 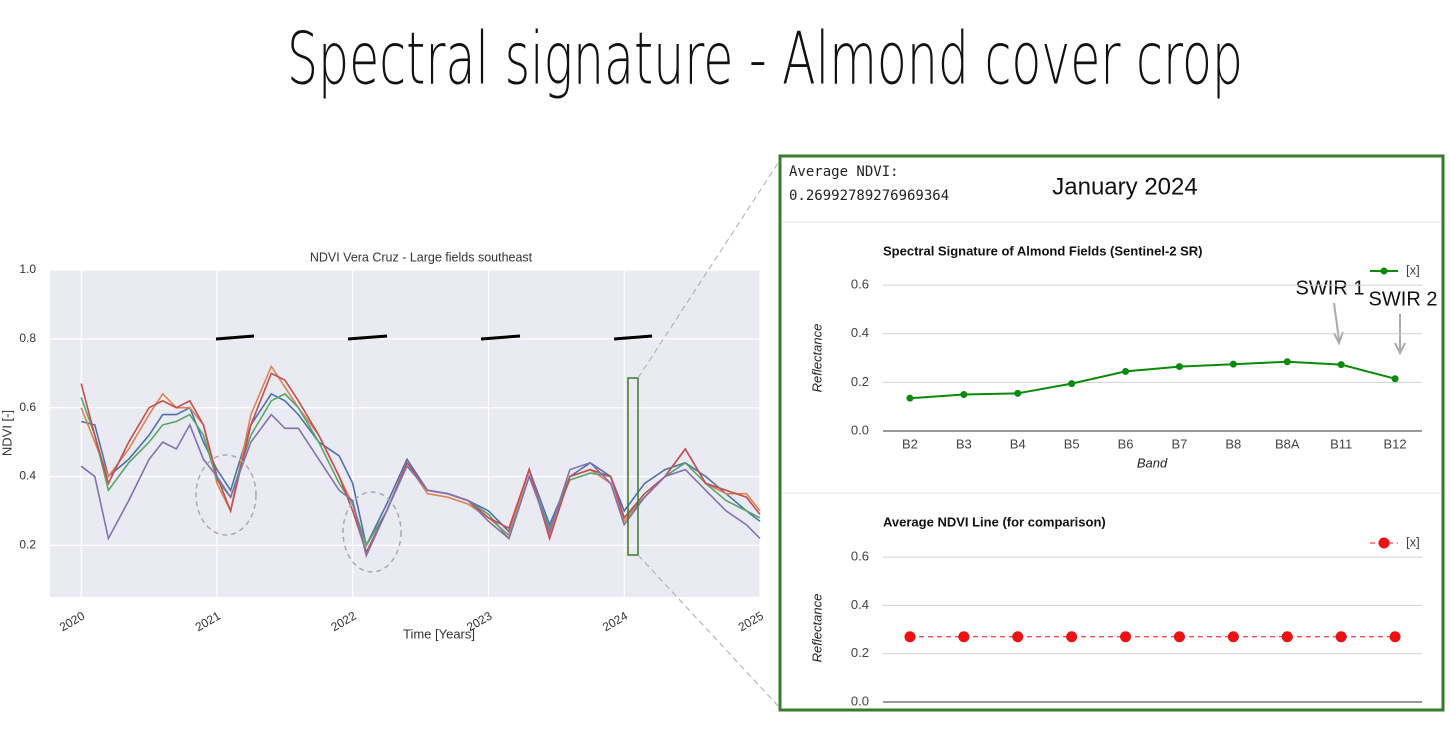 What do you see at coordinates (910, 443) in the screenshot?
I see `x-tick-label: B2` at bounding box center [910, 443].